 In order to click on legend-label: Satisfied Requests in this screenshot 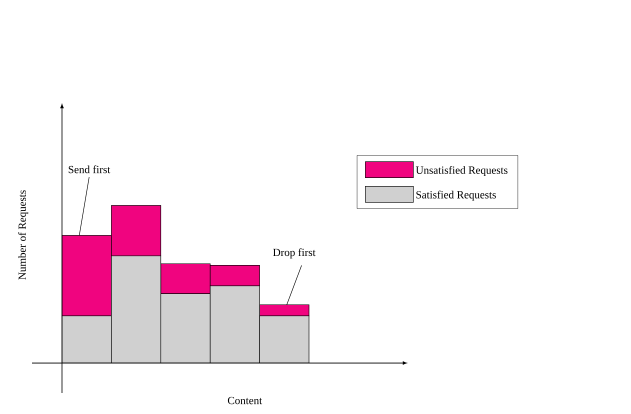, I will do `click(456, 195)`.